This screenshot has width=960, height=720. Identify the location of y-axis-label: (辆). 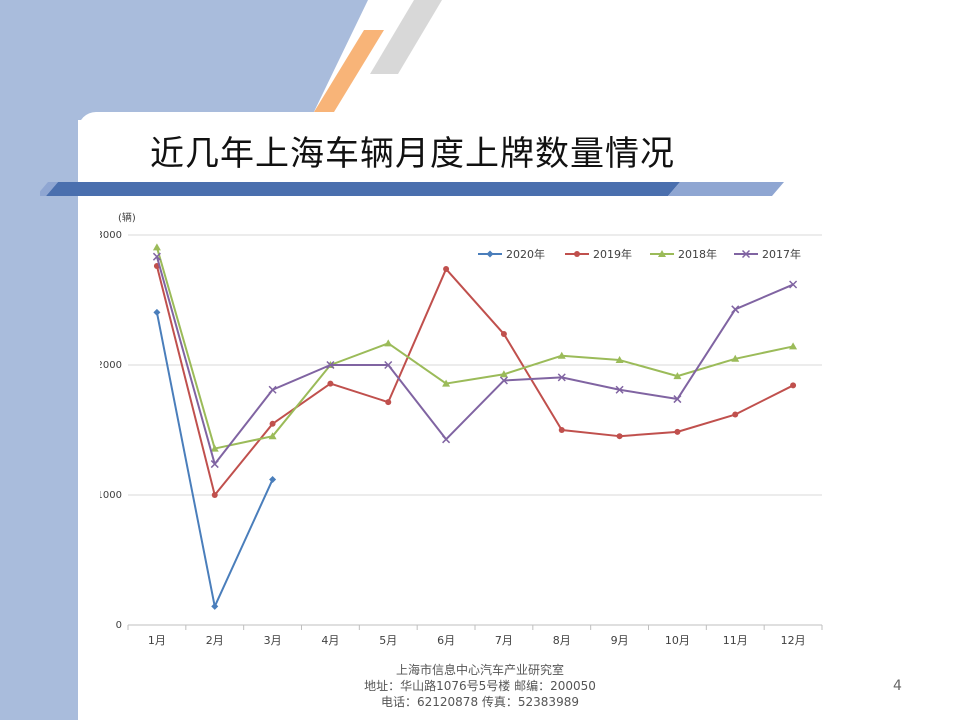
(127, 217).